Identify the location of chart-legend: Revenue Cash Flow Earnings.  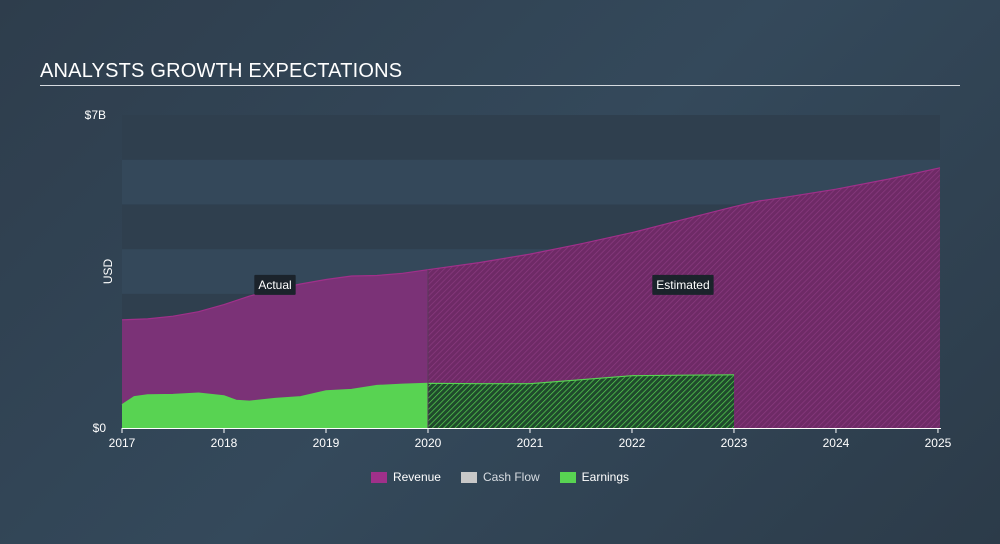
(500, 477).